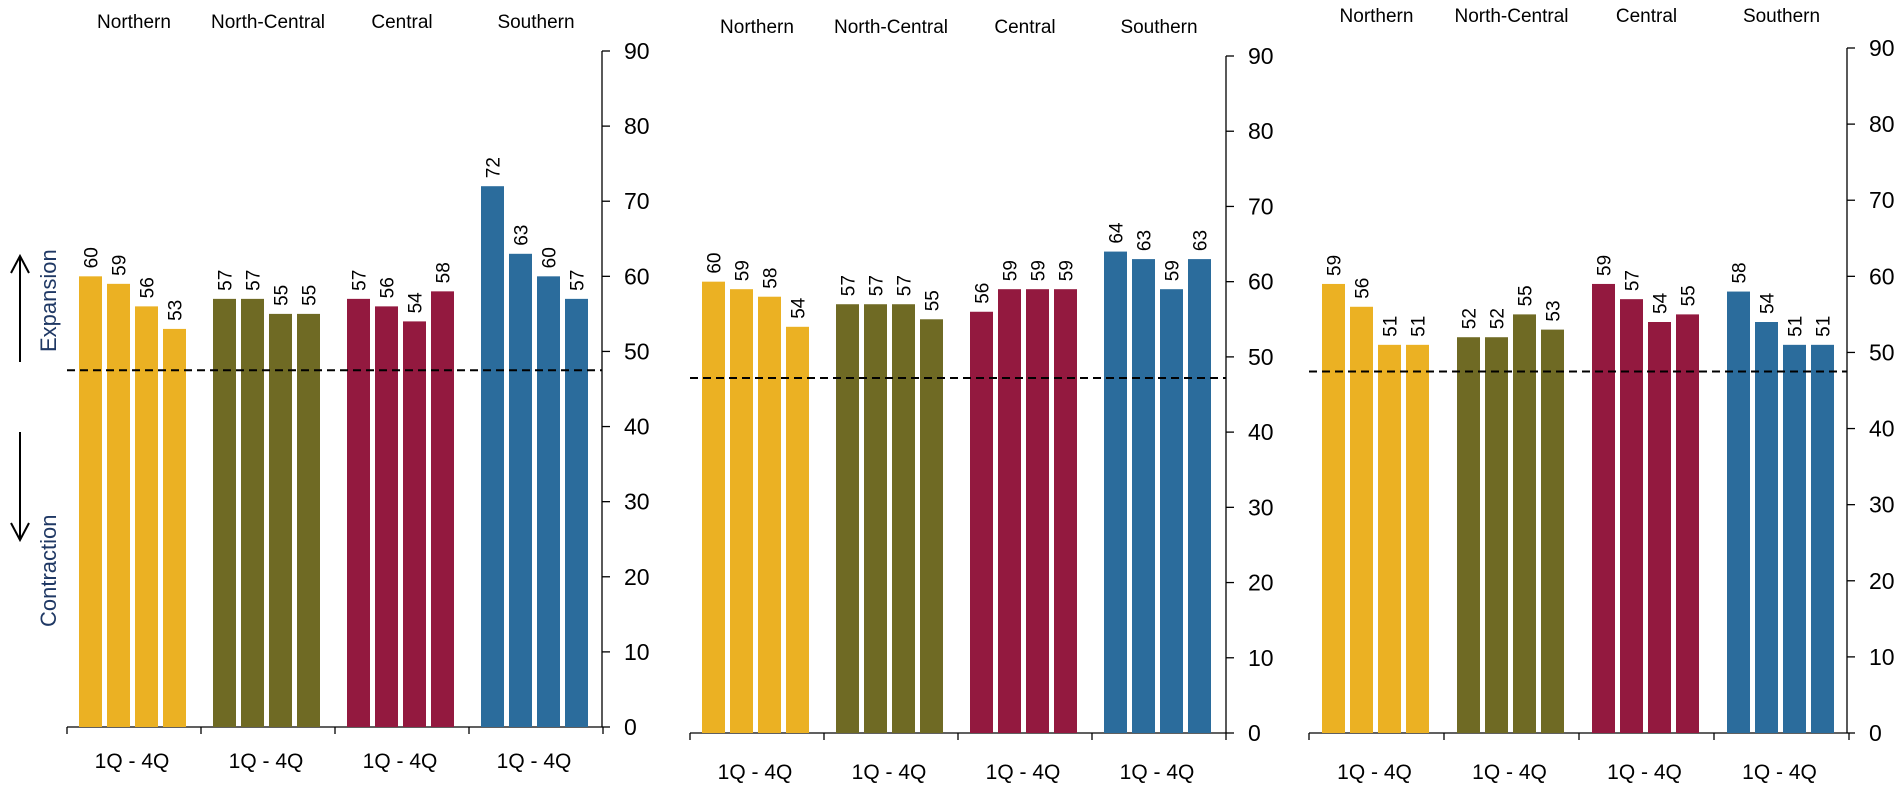  Describe the element at coordinates (1117, 233) in the screenshot. I see `data-label: 64` at that location.